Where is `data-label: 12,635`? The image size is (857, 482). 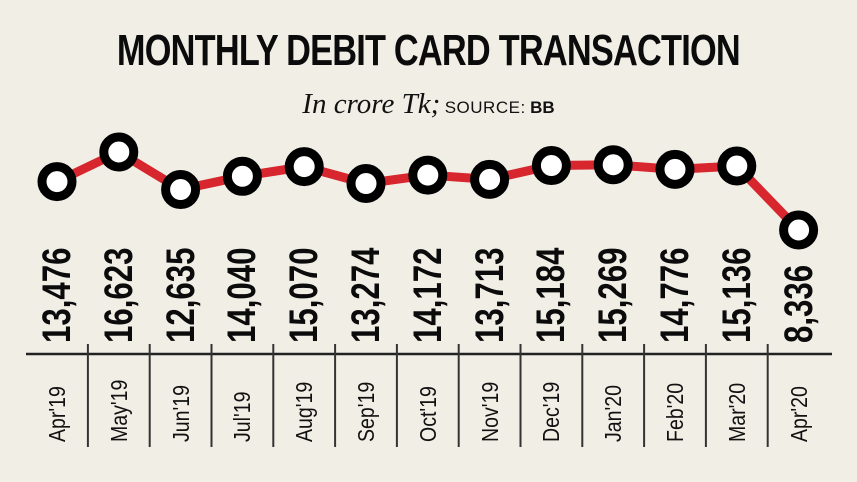 data-label: 12,635 is located at coordinates (180, 295).